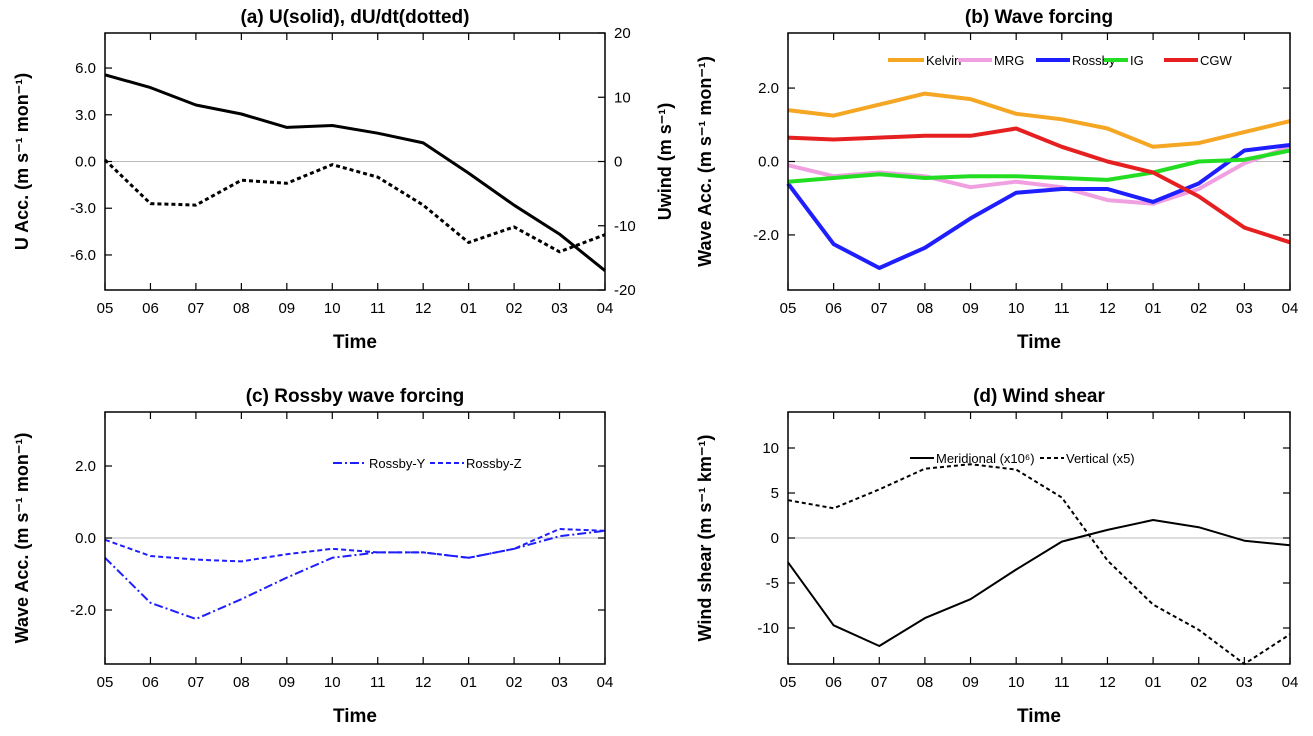 The height and width of the screenshot is (736, 1313). What do you see at coordinates (1038, 206) in the screenshot?
I see `series-line-rossby` at bounding box center [1038, 206].